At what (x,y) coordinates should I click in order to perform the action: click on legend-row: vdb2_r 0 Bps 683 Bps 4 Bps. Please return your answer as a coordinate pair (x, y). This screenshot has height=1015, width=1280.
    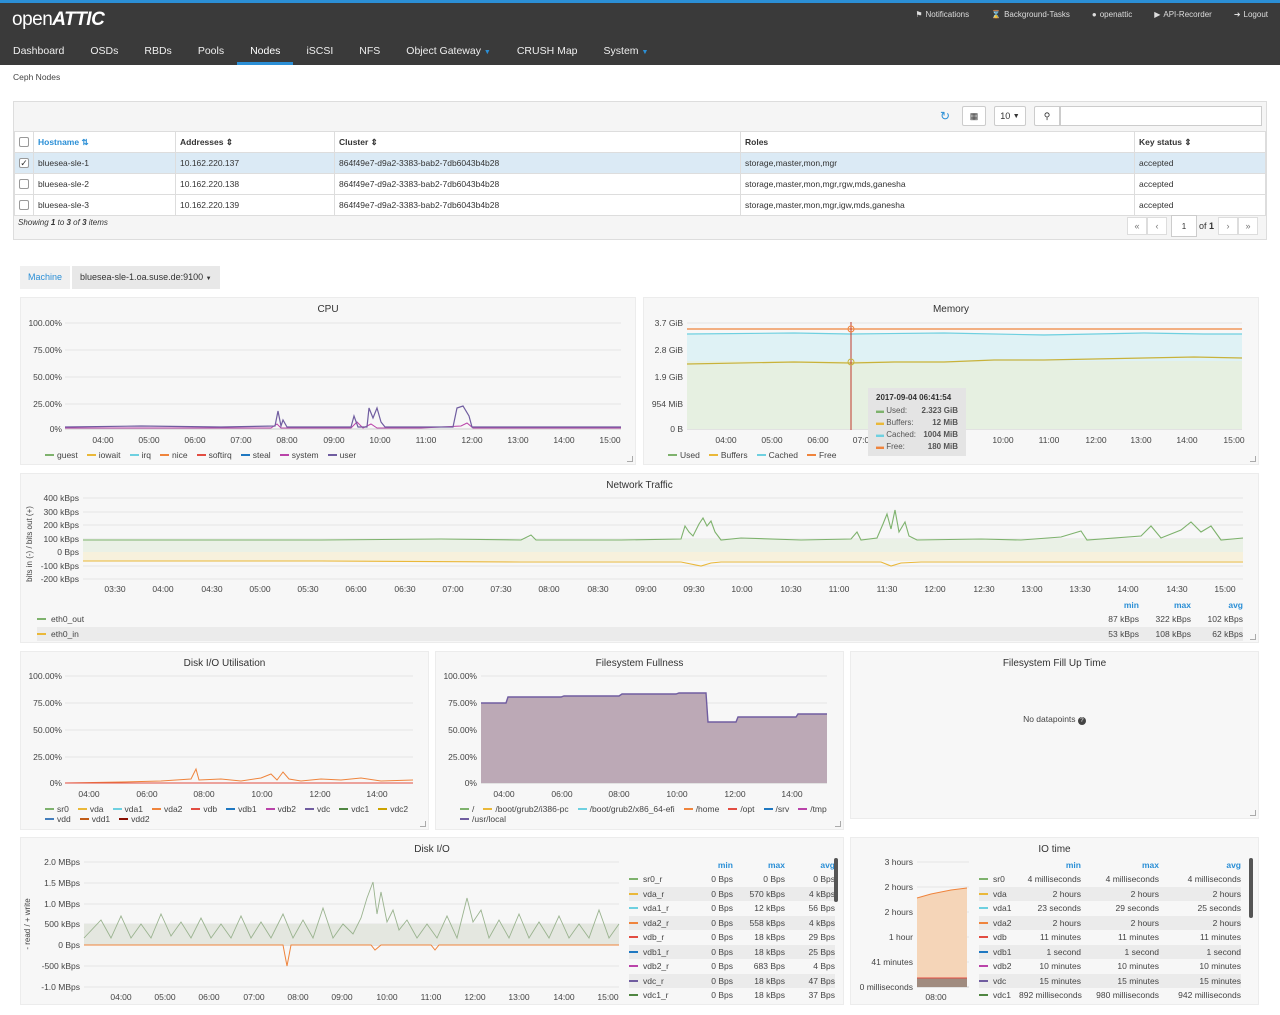
    Looking at the image, I should click on (732, 966).